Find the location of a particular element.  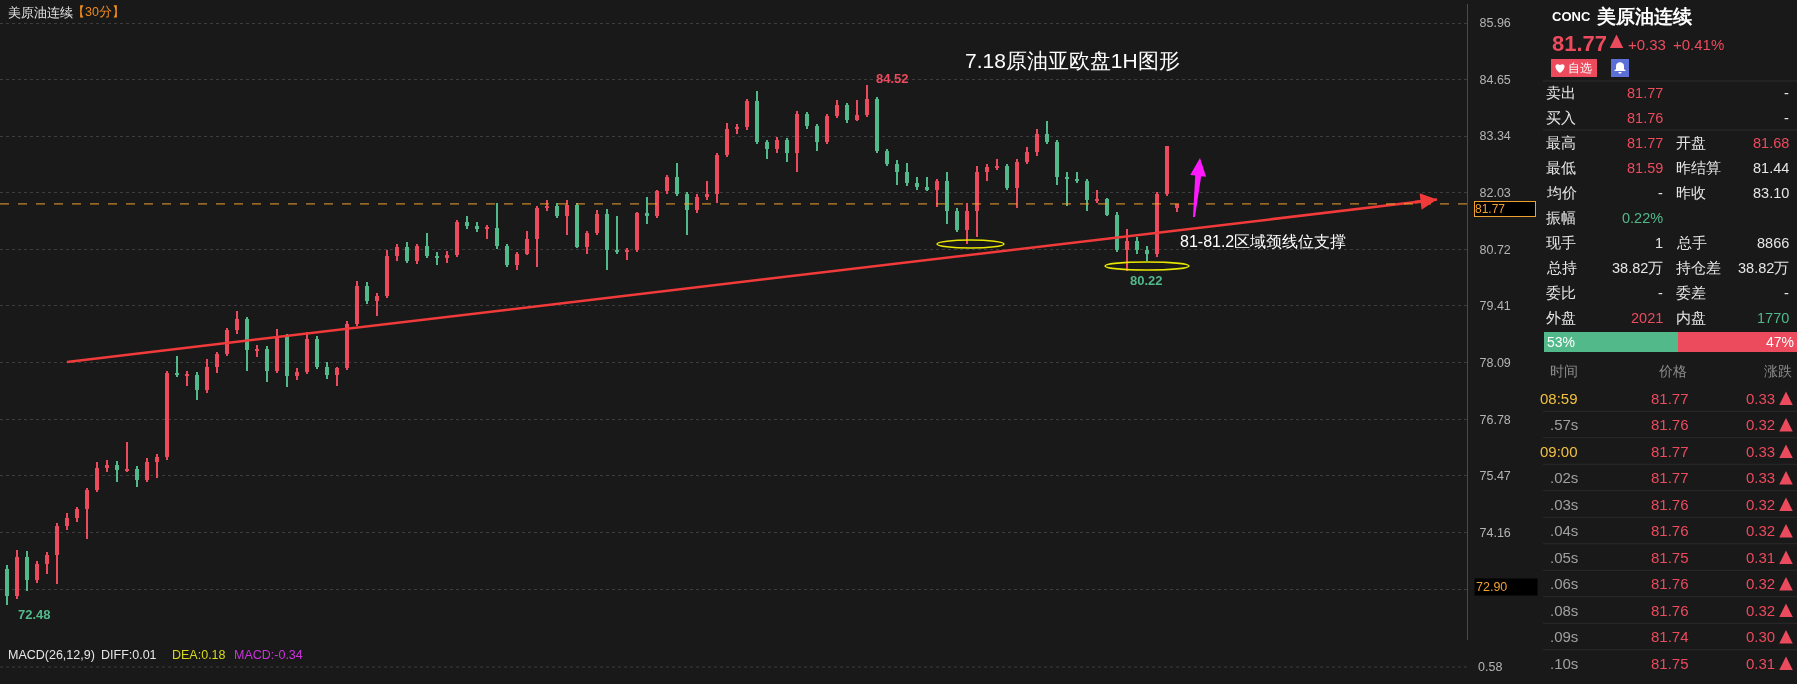

text: 8866 is located at coordinates (1773, 243).